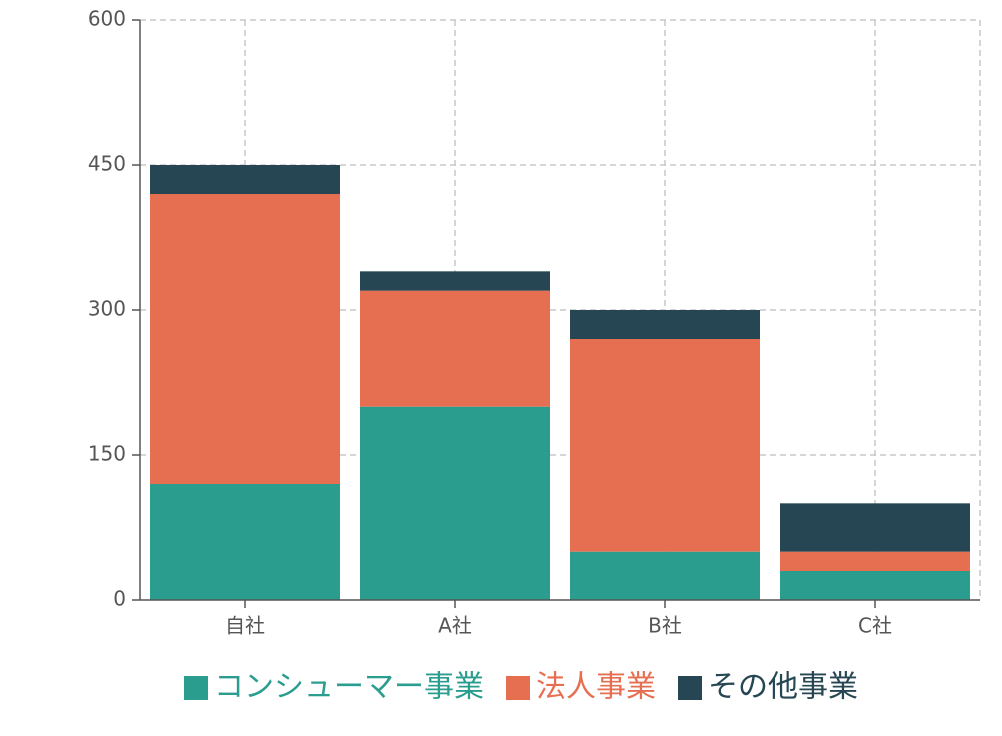  Describe the element at coordinates (665, 324) in the screenshot. I see `bar-segment-B社-2` at that location.